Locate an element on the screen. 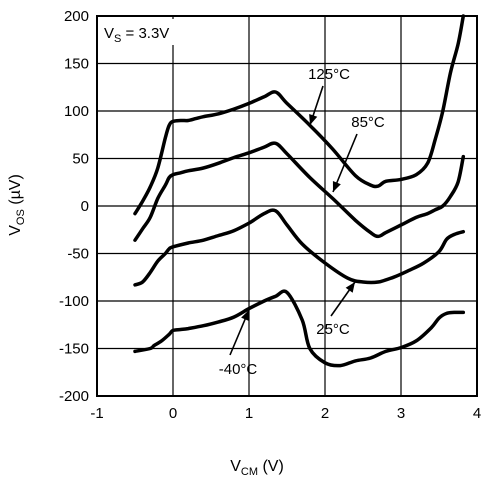  series-line-minus40c is located at coordinates (299, 328).